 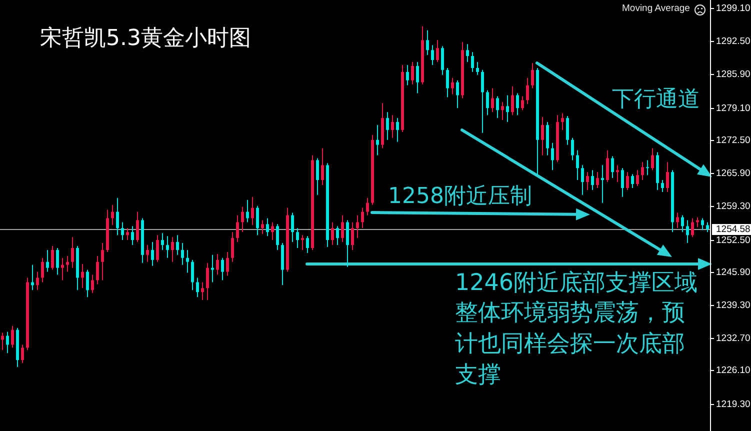 What do you see at coordinates (733, 305) in the screenshot?
I see `y-tick-label: 1239.30` at bounding box center [733, 305].